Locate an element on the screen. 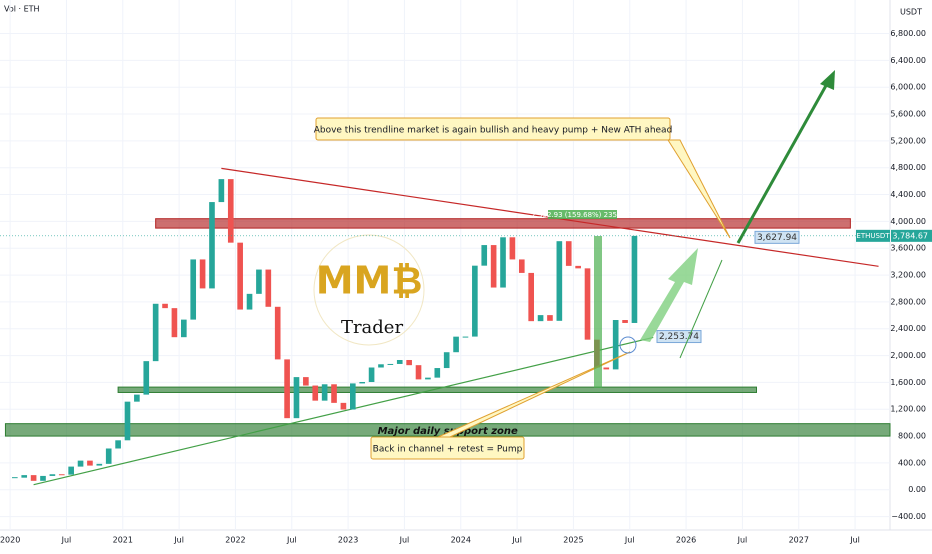 The width and height of the screenshot is (932, 554). y-tick-label: 3,600.00 is located at coordinates (908, 248).